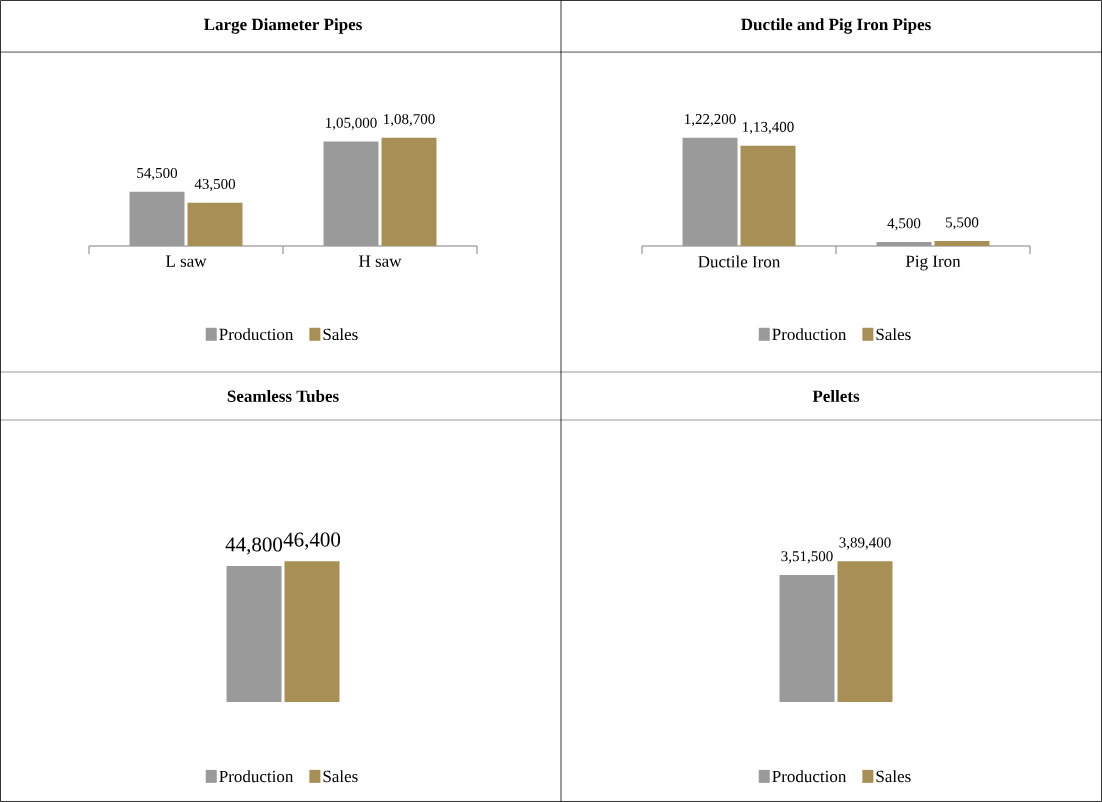 The image size is (1102, 802). What do you see at coordinates (351, 123) in the screenshot?
I see `data-label: 1,05,000` at bounding box center [351, 123].